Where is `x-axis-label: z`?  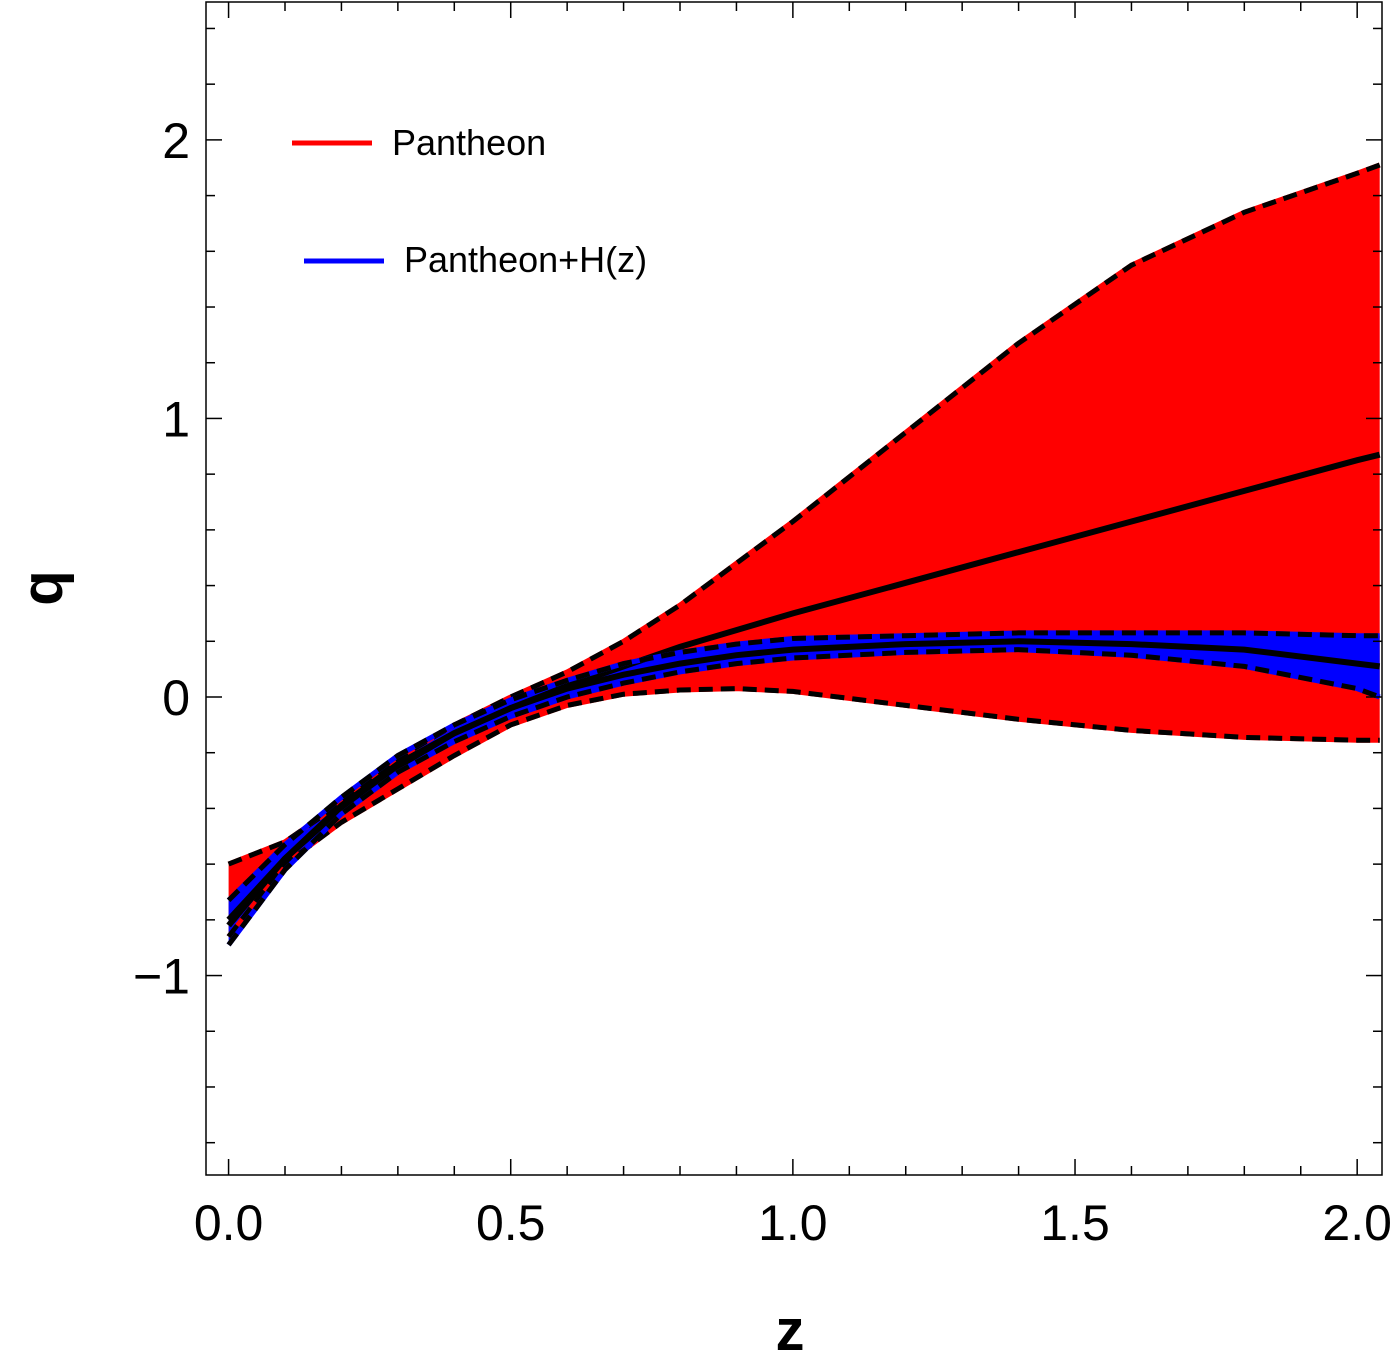 x-axis-label: z is located at coordinates (790, 1330).